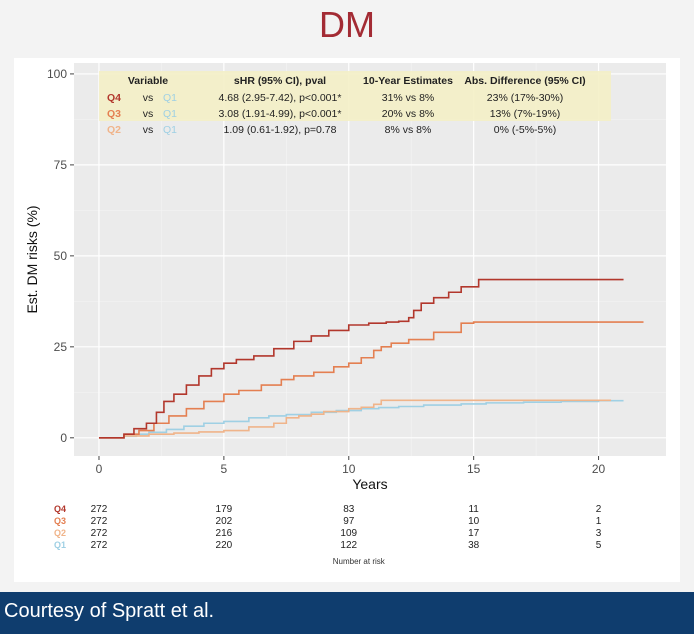 The width and height of the screenshot is (694, 634). I want to click on table-group: Q3, so click(114, 114).